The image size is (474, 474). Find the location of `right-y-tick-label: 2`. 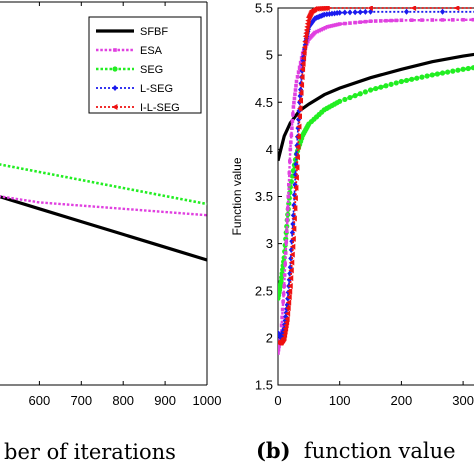

right-y-tick-label: 2 is located at coordinates (269, 337).